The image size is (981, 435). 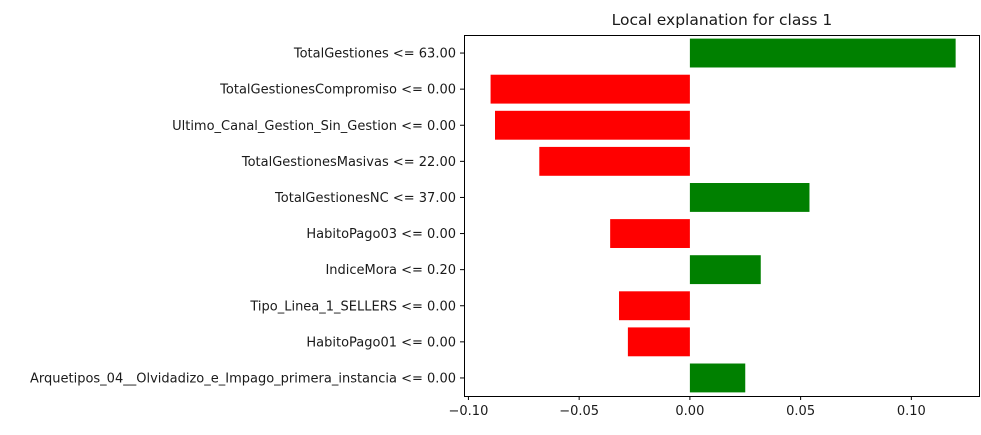 I want to click on x-tick-label: 0.05, so click(x=800, y=411).